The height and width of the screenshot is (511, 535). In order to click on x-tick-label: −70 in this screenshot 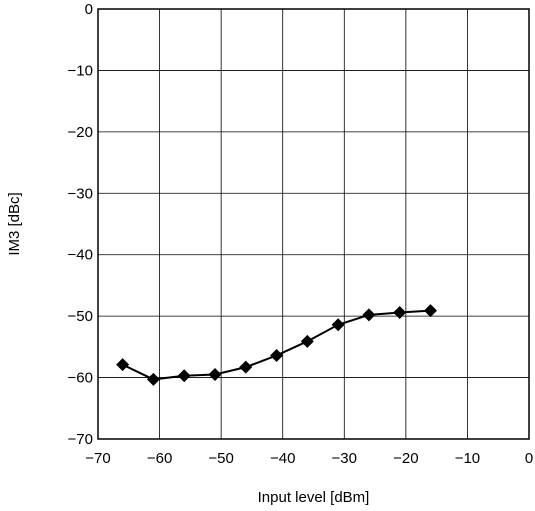, I will do `click(97, 458)`.